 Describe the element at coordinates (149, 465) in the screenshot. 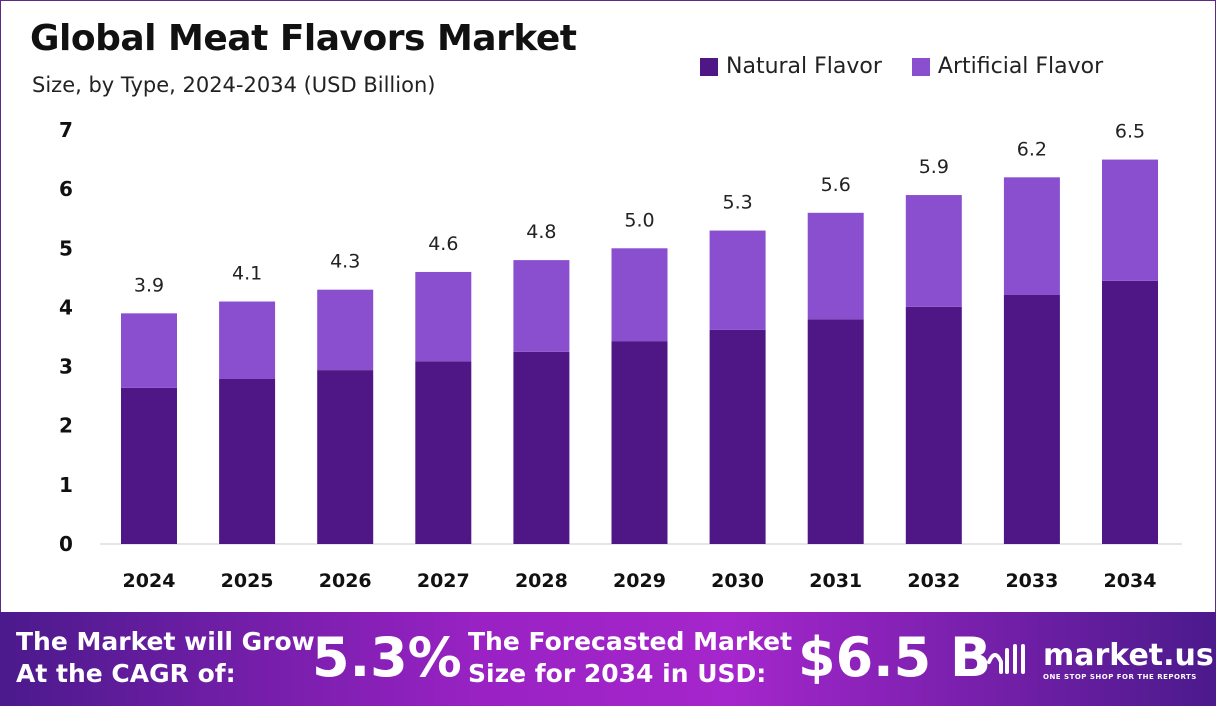

I see `bar-natural-2024` at that location.